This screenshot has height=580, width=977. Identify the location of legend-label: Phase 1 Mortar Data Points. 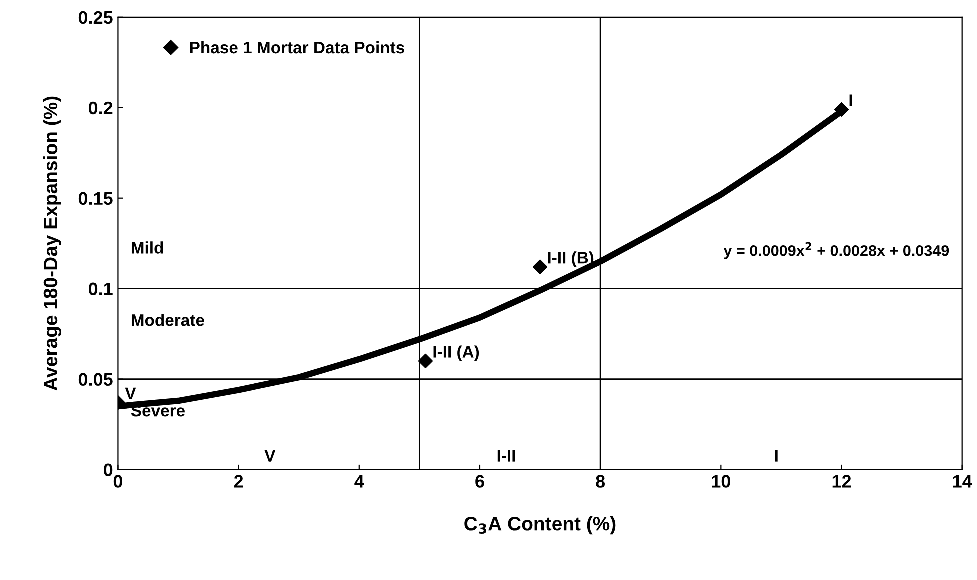
(297, 47).